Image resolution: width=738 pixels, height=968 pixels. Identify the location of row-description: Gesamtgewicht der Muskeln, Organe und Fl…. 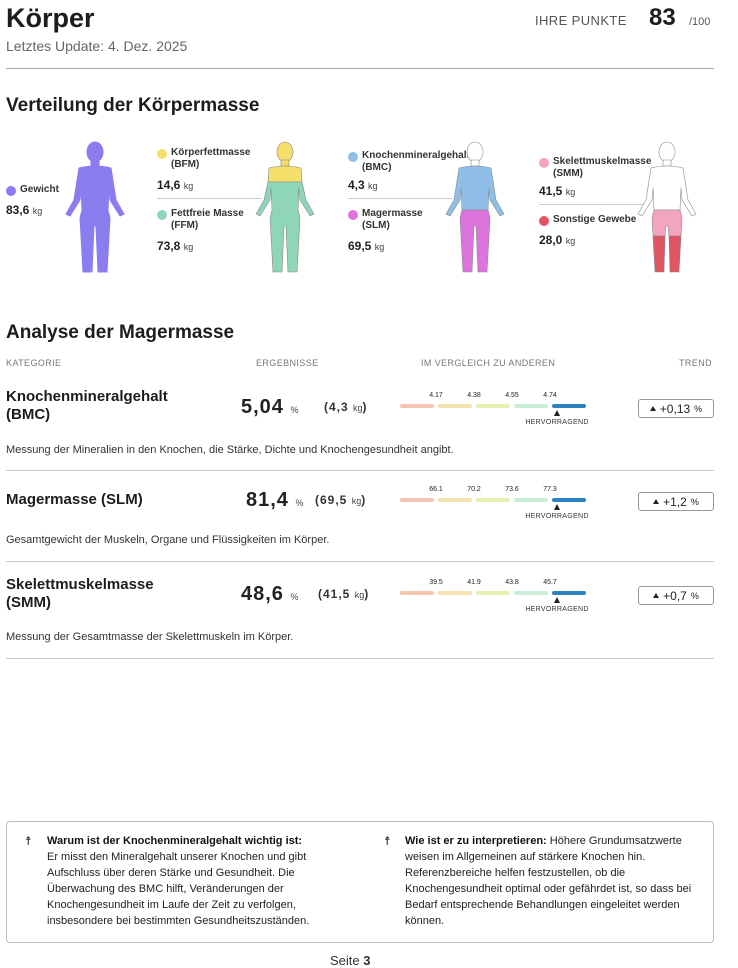
(168, 540).